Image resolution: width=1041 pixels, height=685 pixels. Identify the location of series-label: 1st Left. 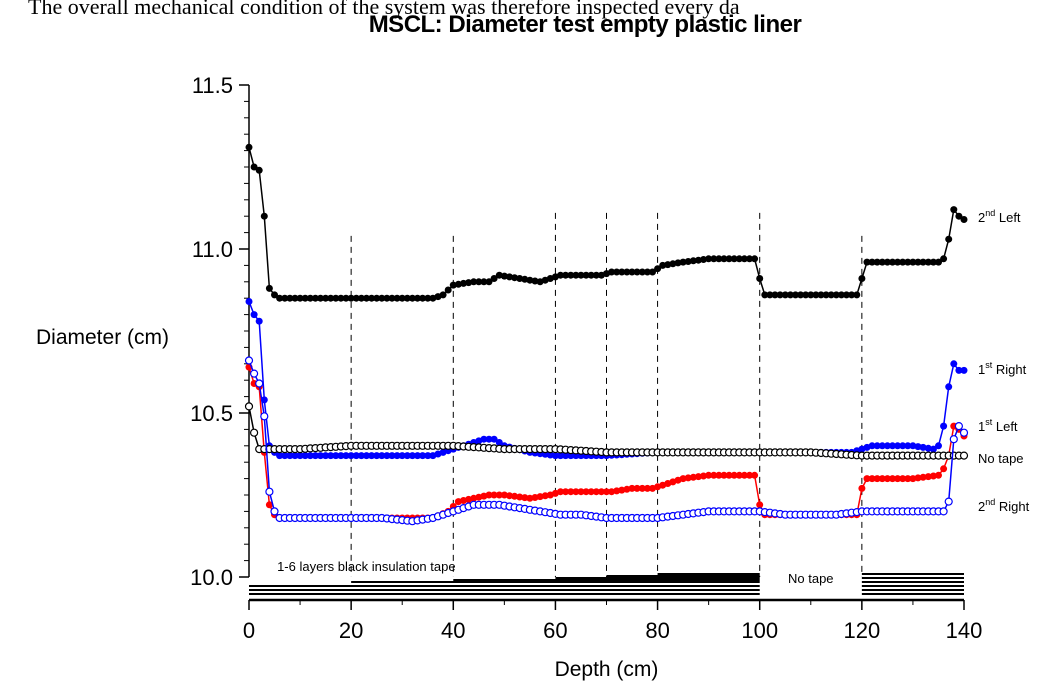
(998, 425).